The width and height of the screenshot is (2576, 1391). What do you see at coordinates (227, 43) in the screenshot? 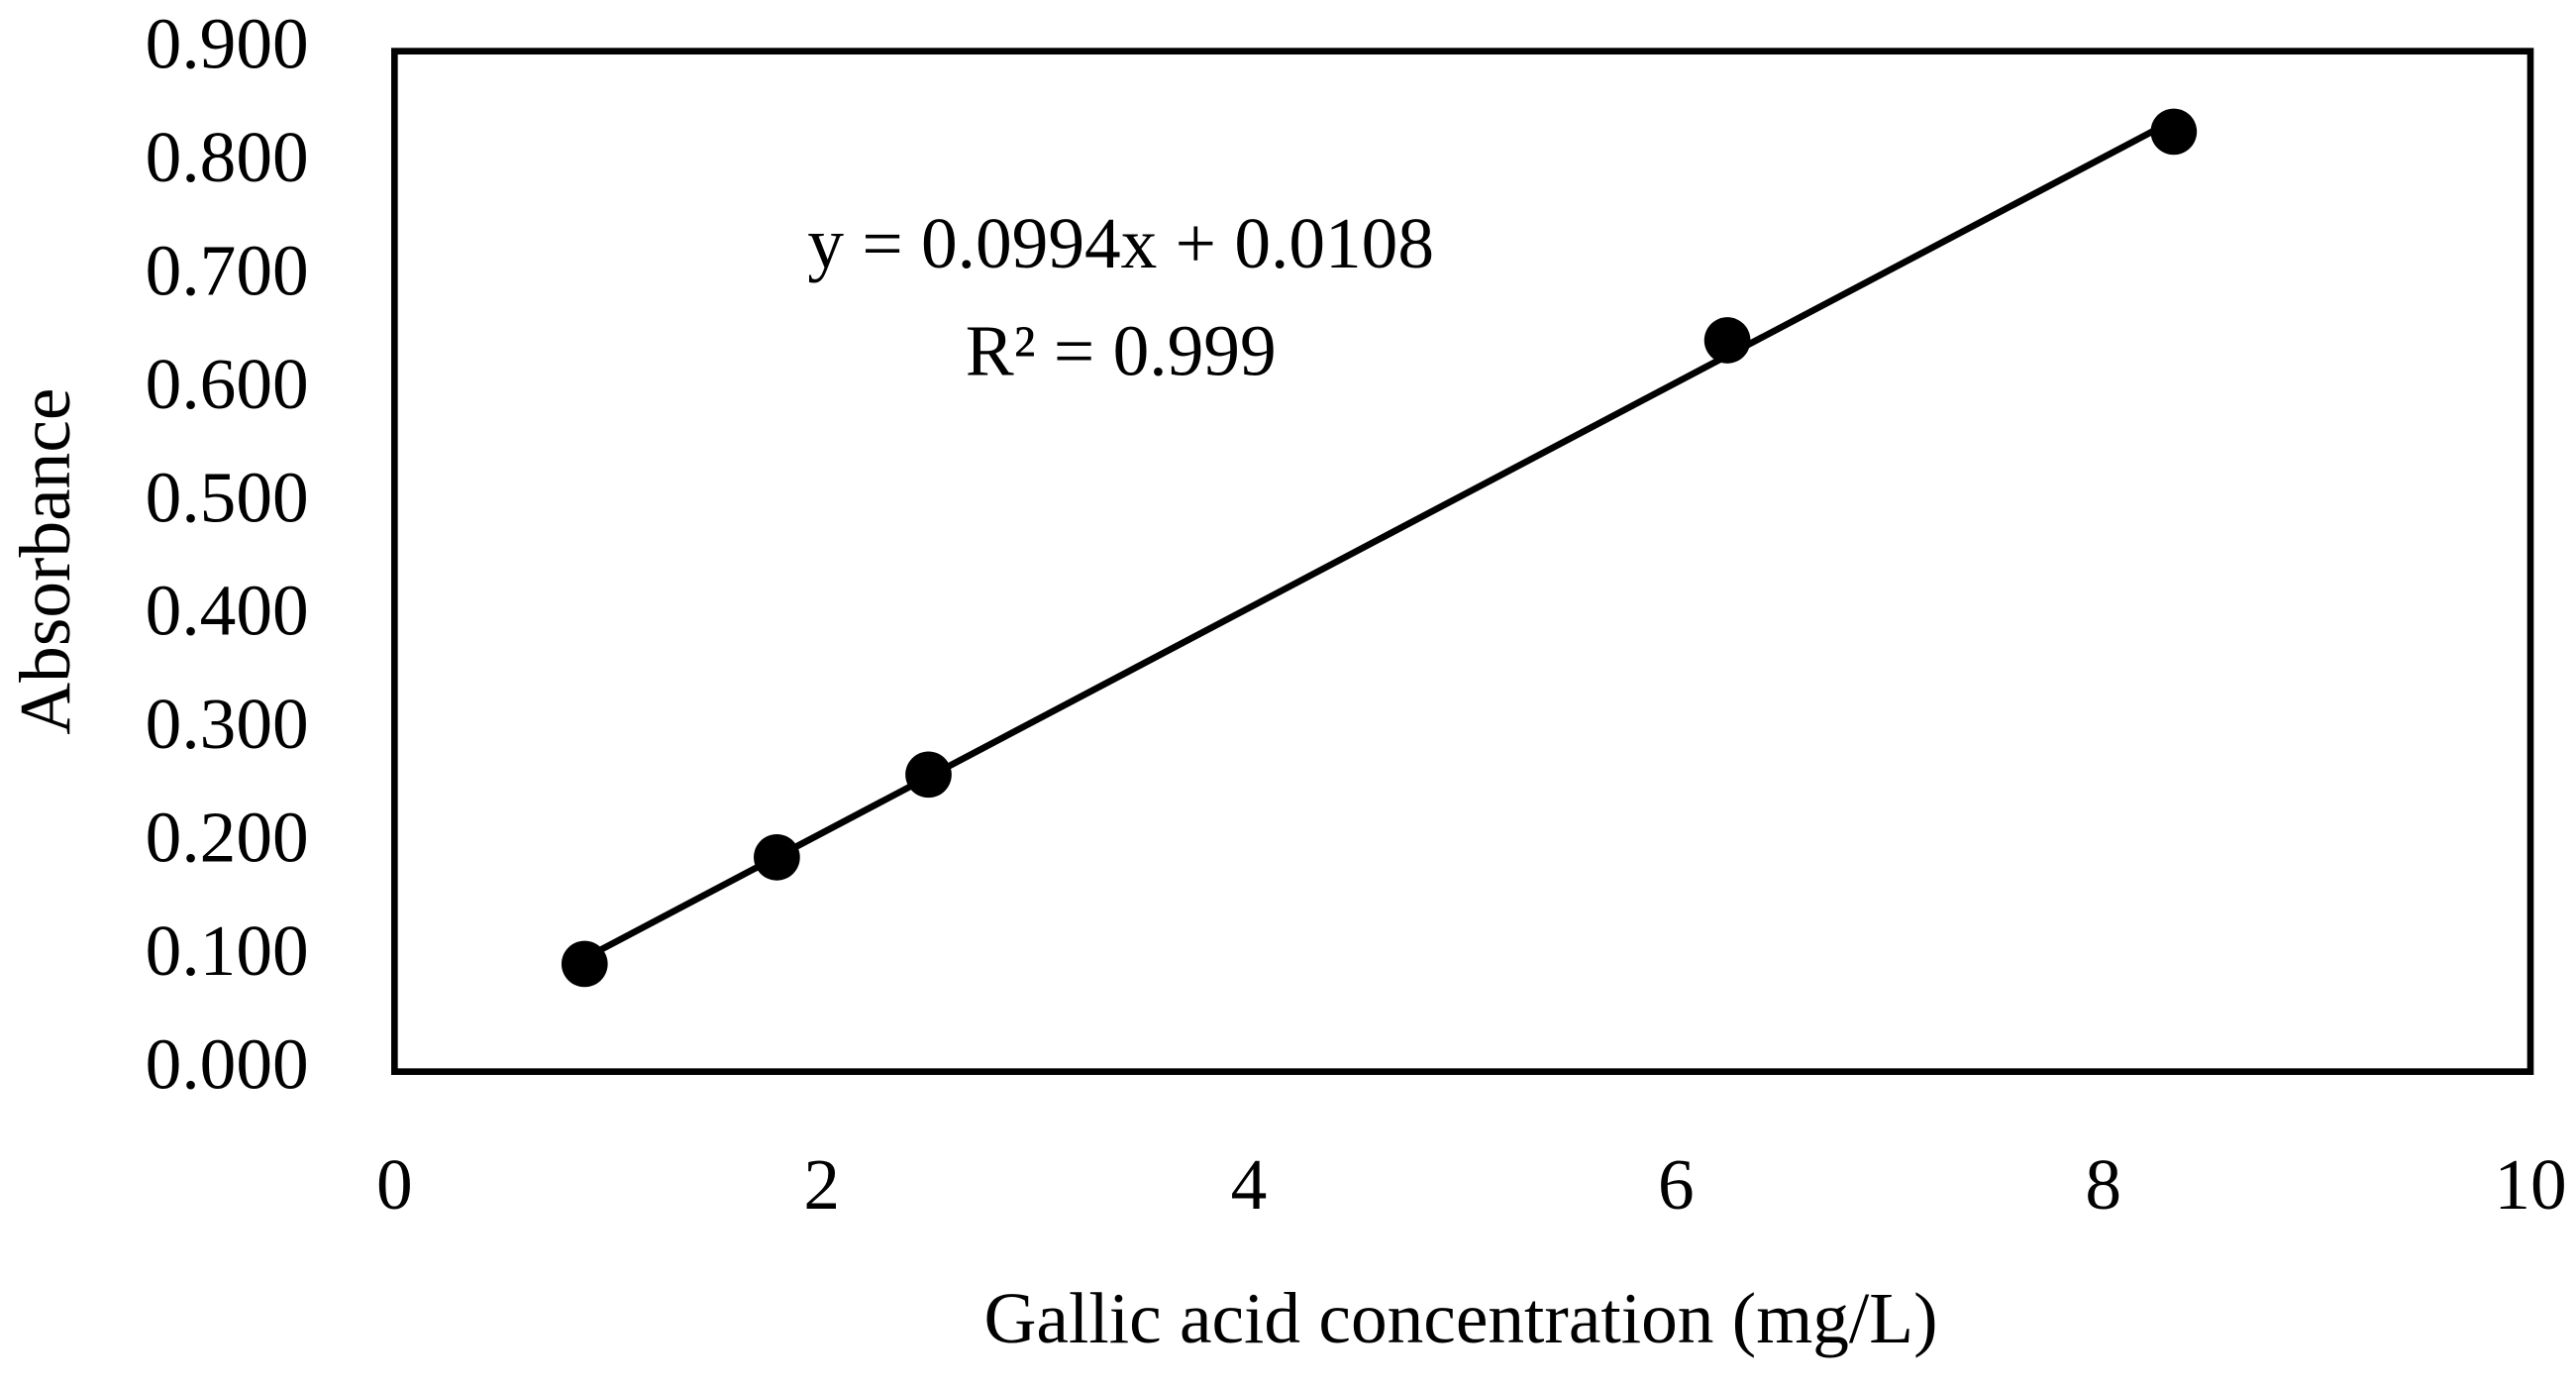
I see `y-tick-label: 0.900` at bounding box center [227, 43].